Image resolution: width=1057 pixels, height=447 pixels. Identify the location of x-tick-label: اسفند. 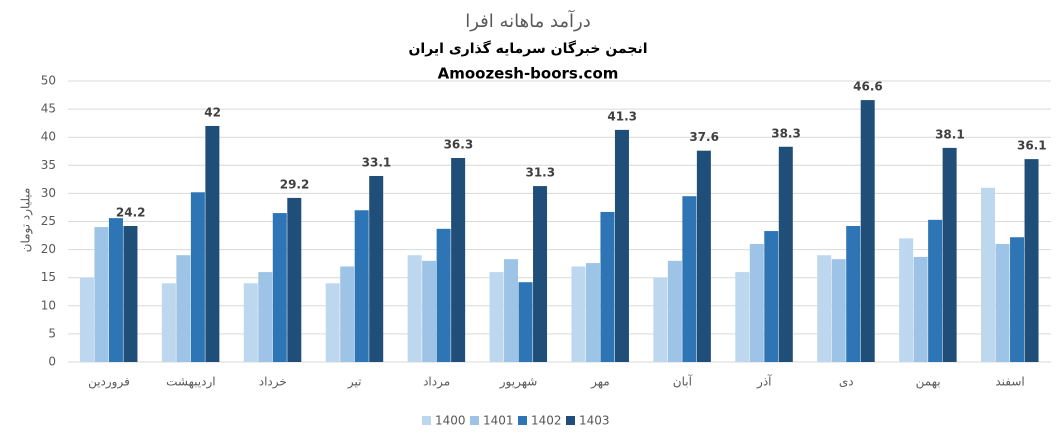
(1009, 382).